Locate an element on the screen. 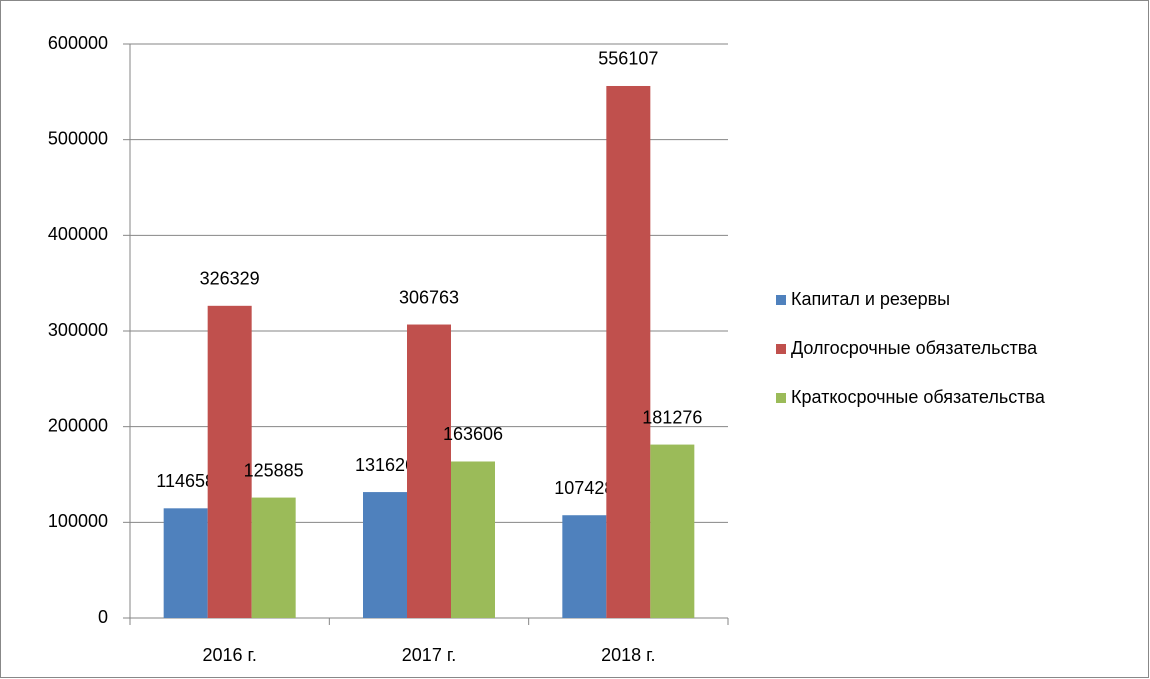 Image resolution: width=1150 pixels, height=679 pixels. data-label: 306763 is located at coordinates (429, 297).